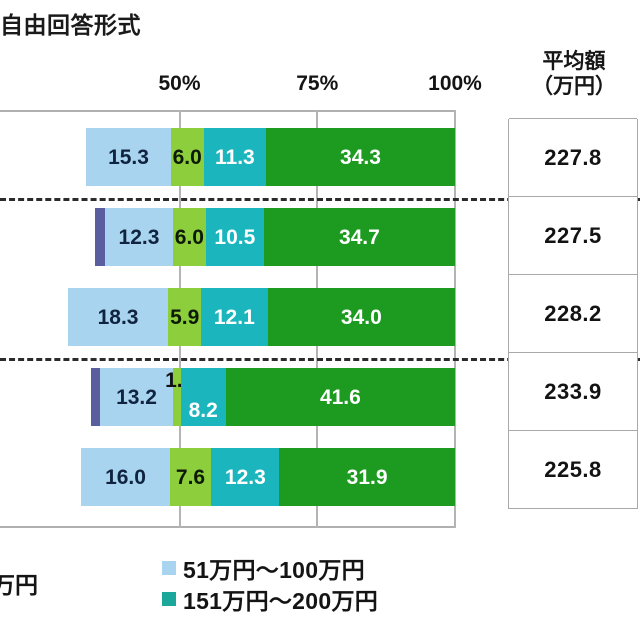 The height and width of the screenshot is (640, 640). I want to click on segment-value-label: 34.3, so click(360, 157).